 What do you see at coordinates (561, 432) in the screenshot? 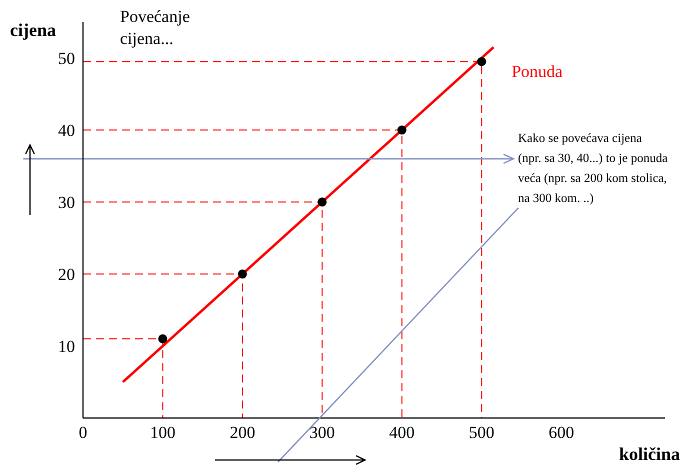
I see `x-tick-label: 600` at bounding box center [561, 432].